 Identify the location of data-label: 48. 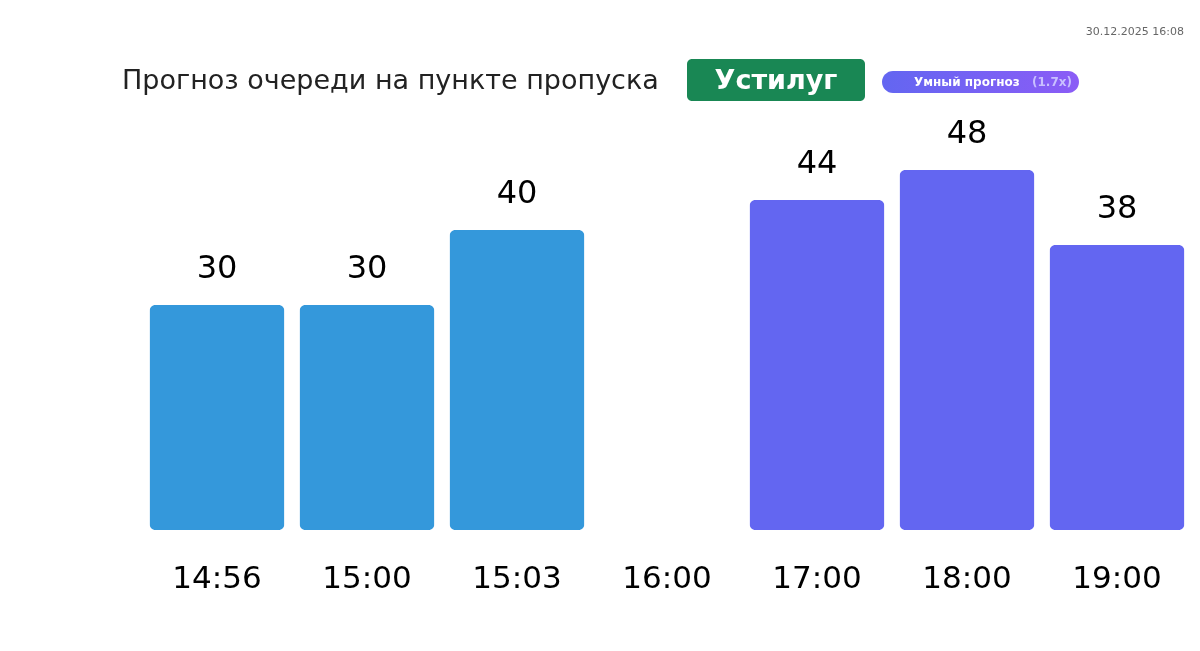
(967, 132).